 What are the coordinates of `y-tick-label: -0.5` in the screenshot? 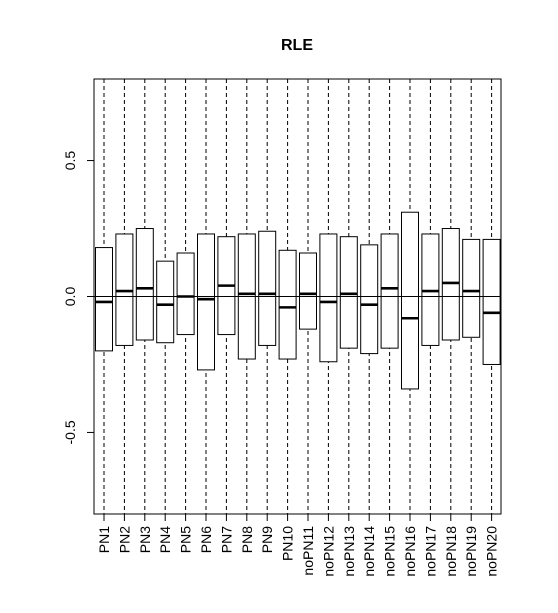 It's located at (70, 432).